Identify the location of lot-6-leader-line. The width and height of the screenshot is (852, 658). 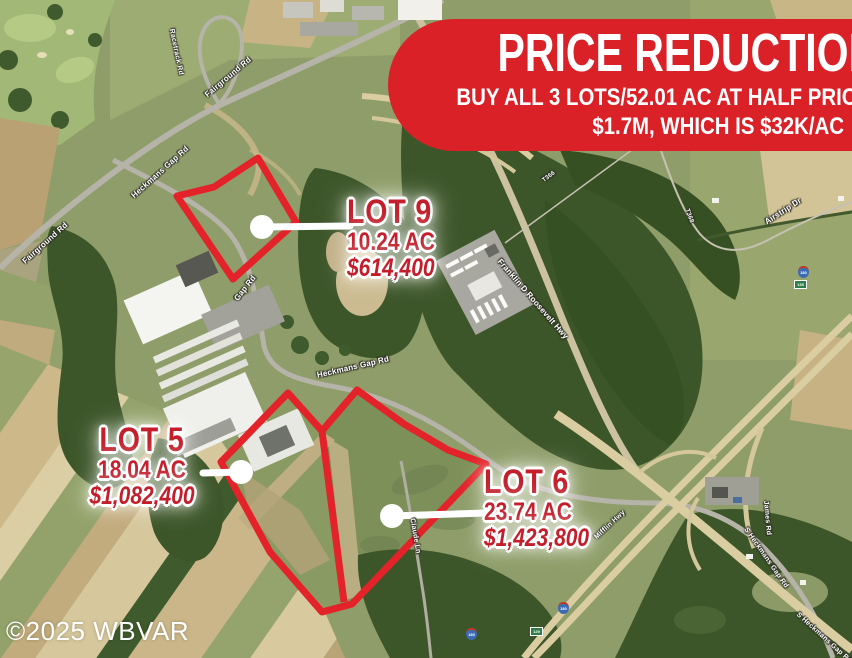
(439, 514).